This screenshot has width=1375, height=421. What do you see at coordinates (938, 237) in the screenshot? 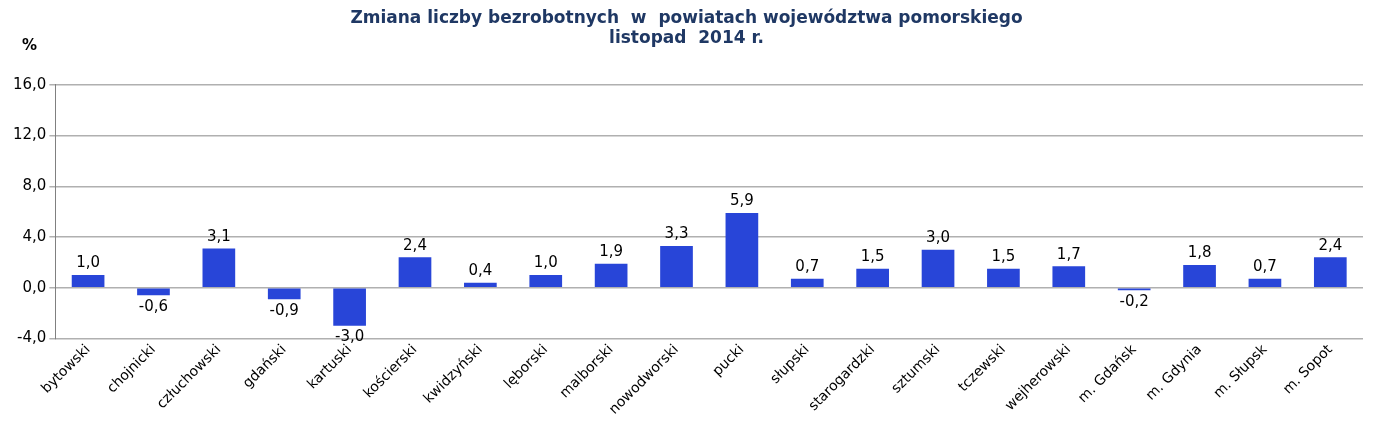
I see `data-label: 3,0` at bounding box center [938, 237].